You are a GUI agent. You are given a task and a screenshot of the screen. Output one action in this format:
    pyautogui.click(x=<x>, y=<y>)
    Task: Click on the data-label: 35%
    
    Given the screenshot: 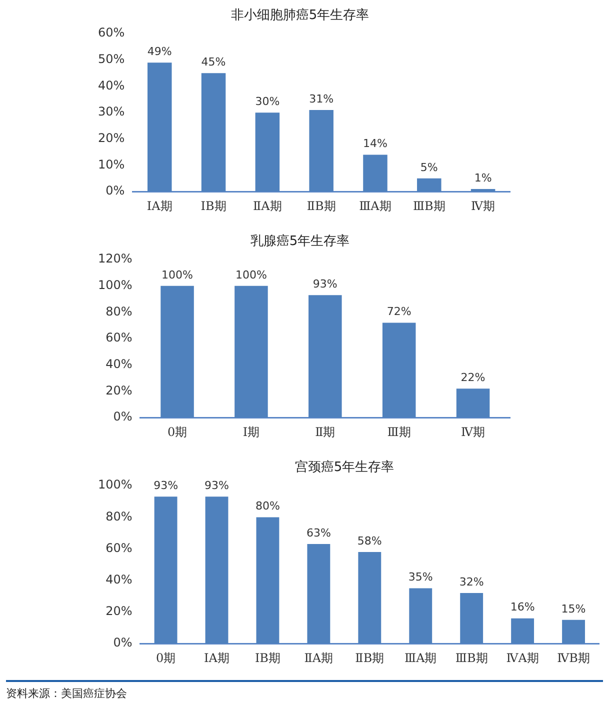 What is the action you would take?
    pyautogui.click(x=420, y=577)
    